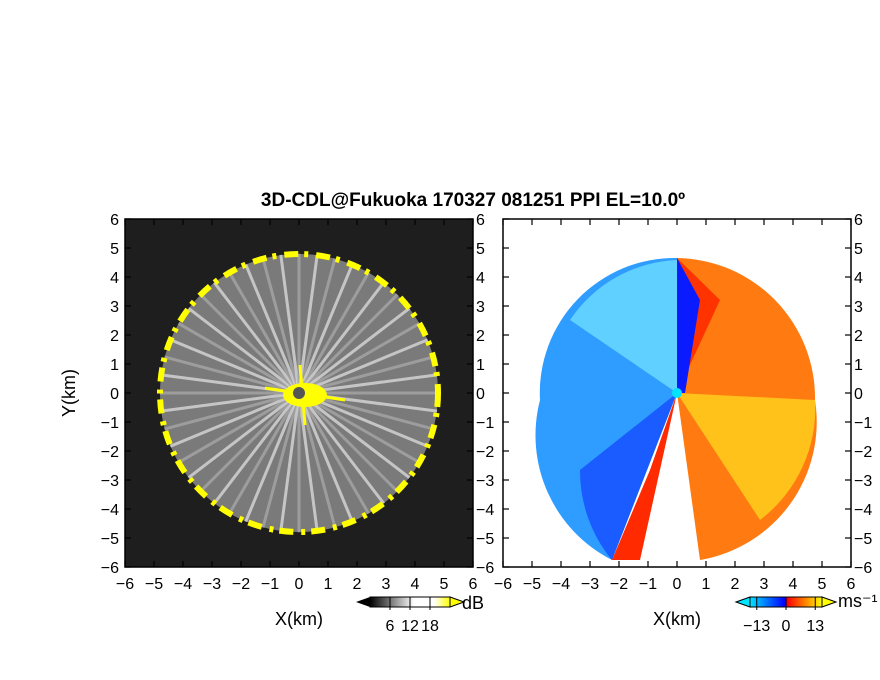 The height and width of the screenshot is (680, 880). Describe the element at coordinates (390, 626) in the screenshot. I see `colorbar-tick-label: 6` at that location.